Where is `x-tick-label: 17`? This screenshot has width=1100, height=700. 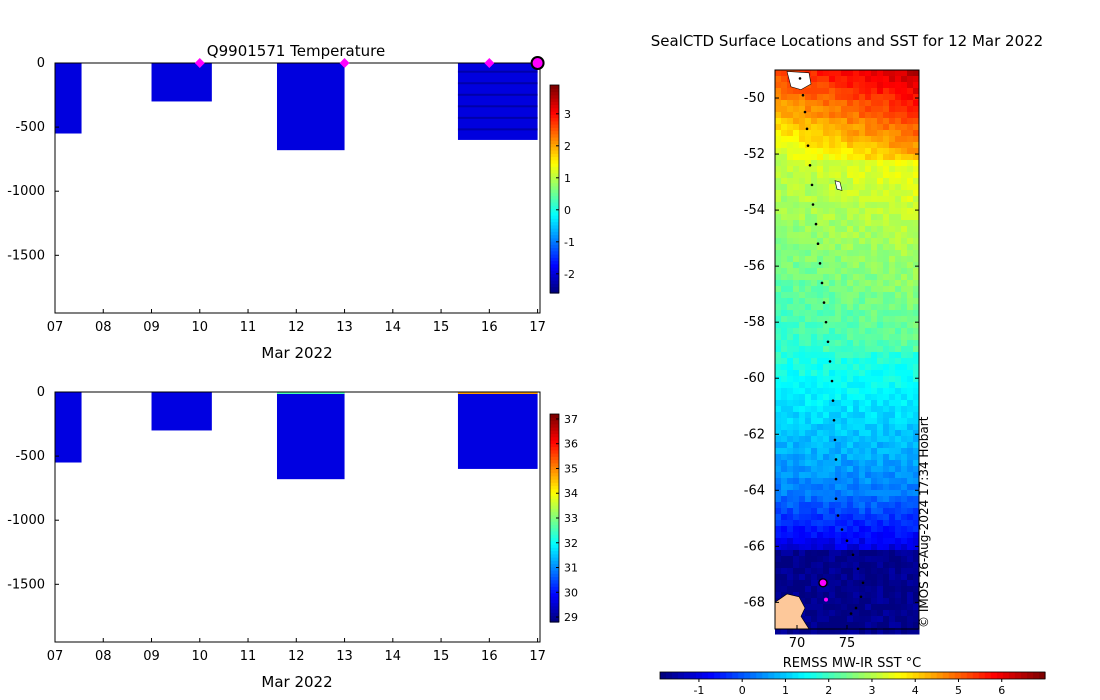
x-tick-label: 17 is located at coordinates (537, 327).